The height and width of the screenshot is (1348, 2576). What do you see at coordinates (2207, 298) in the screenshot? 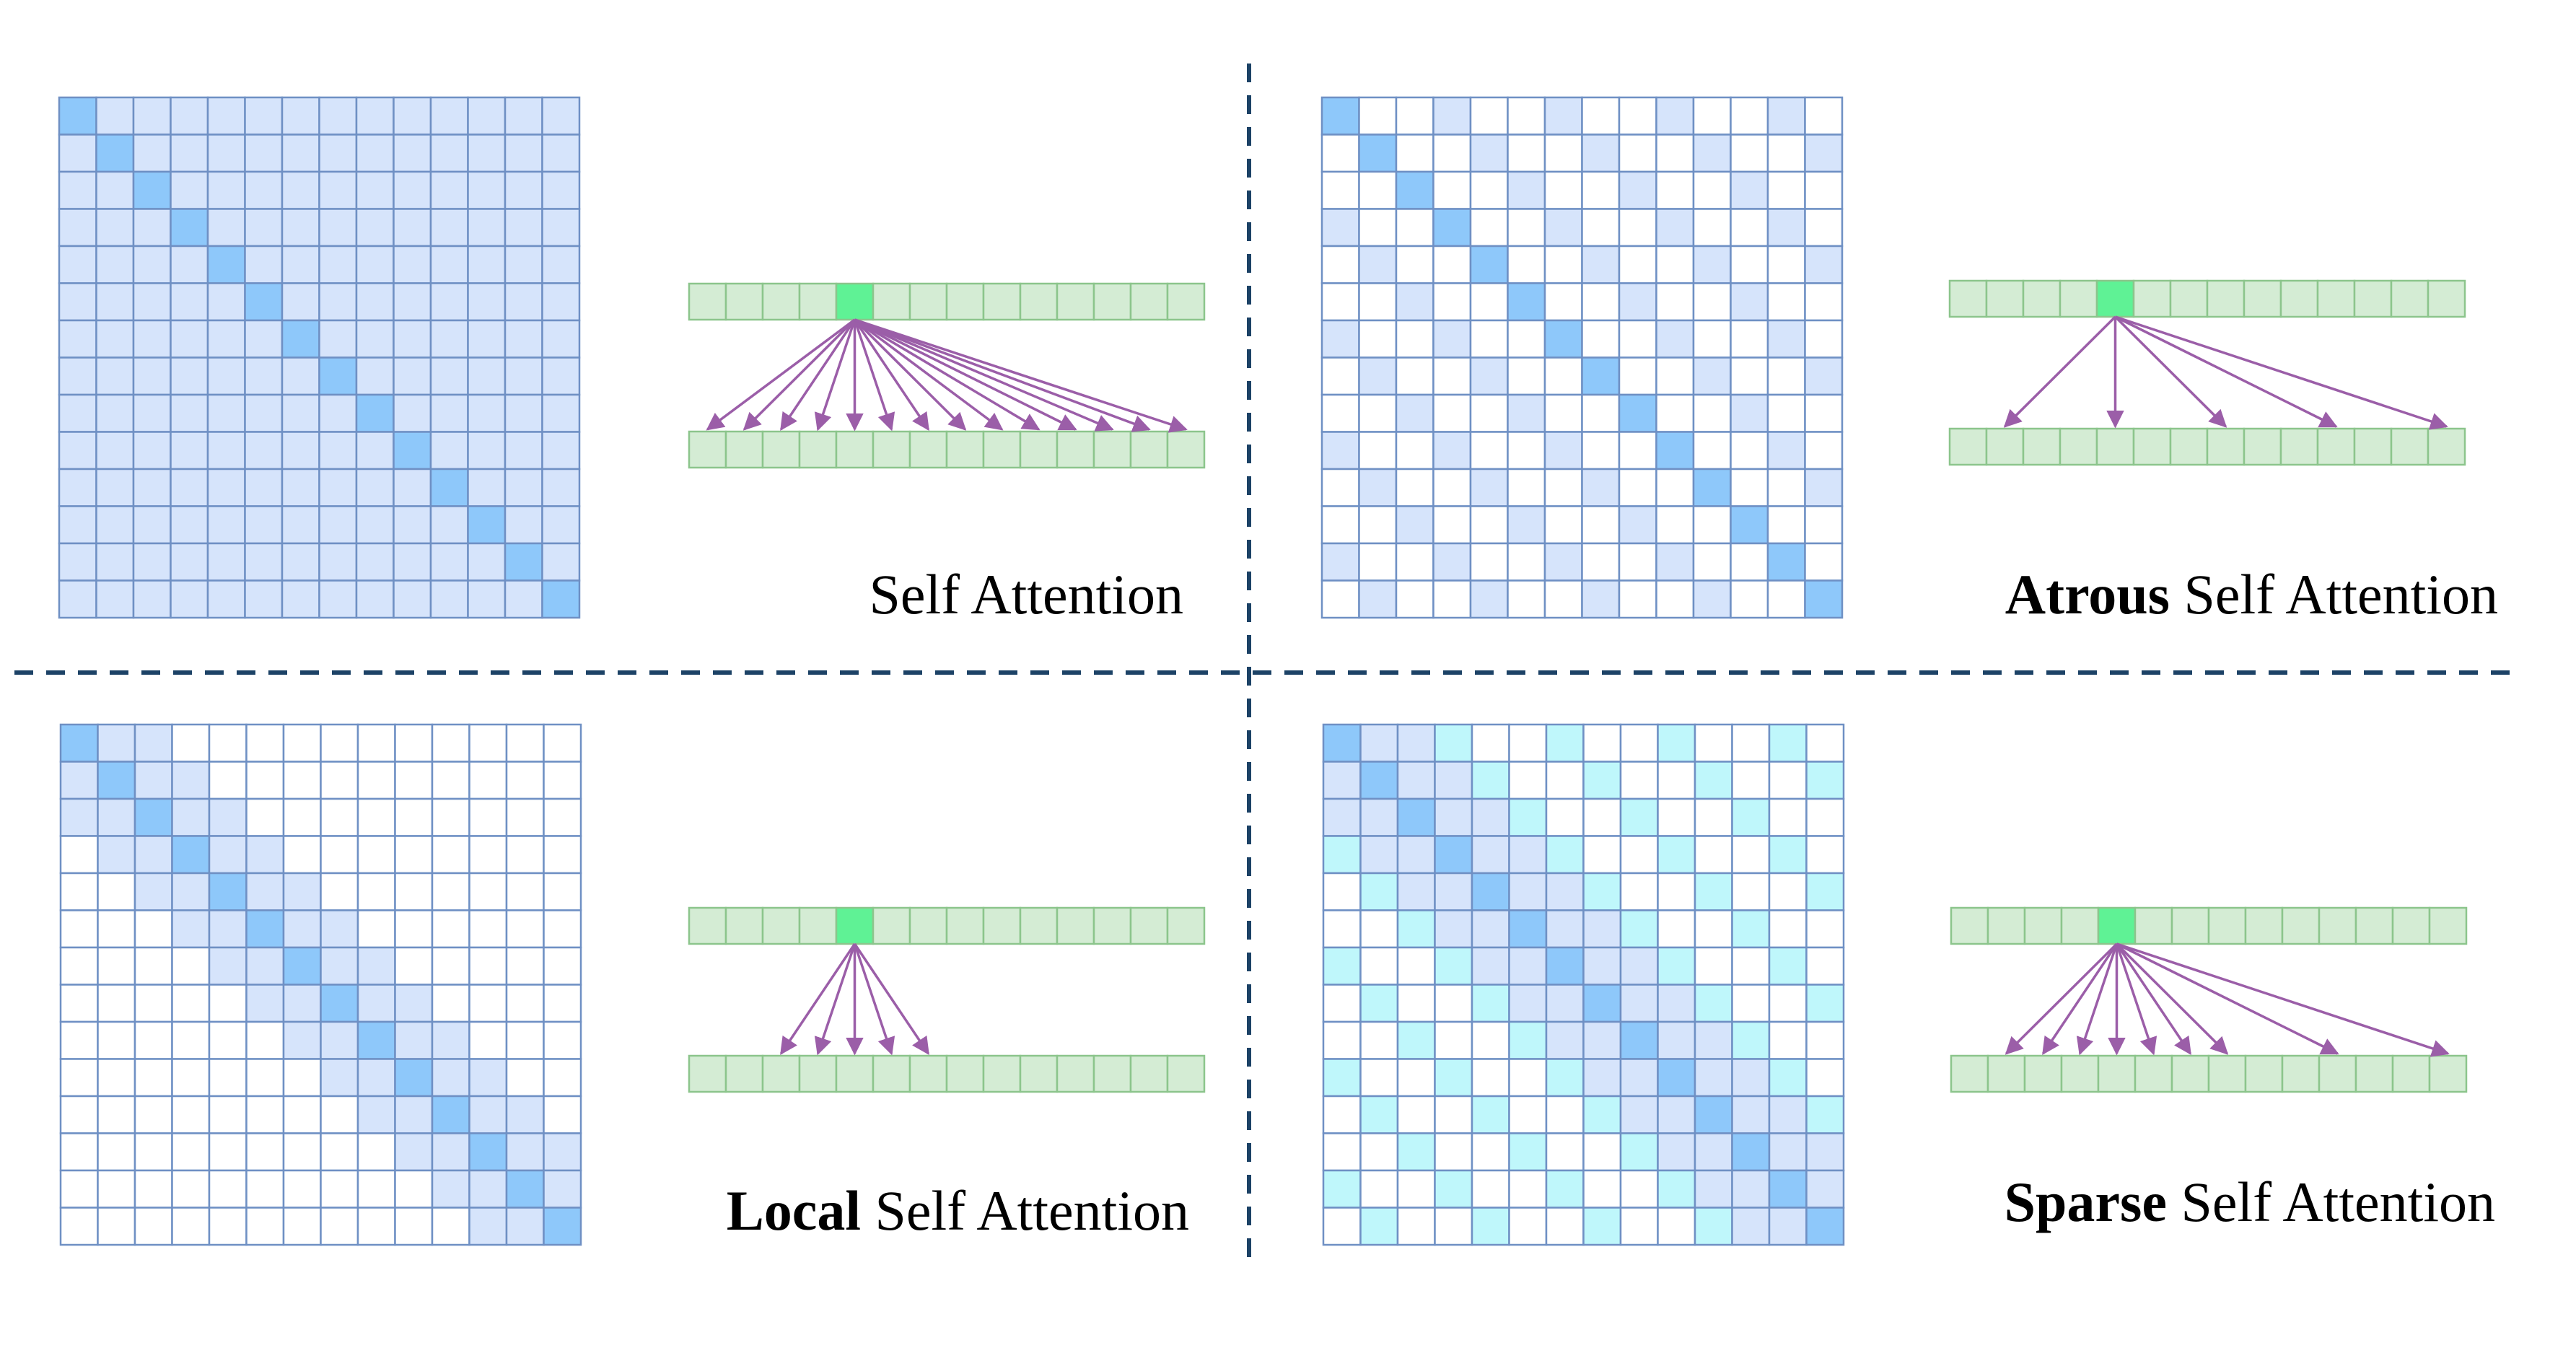
I see `token-sequence-top-atrous` at bounding box center [2207, 298].